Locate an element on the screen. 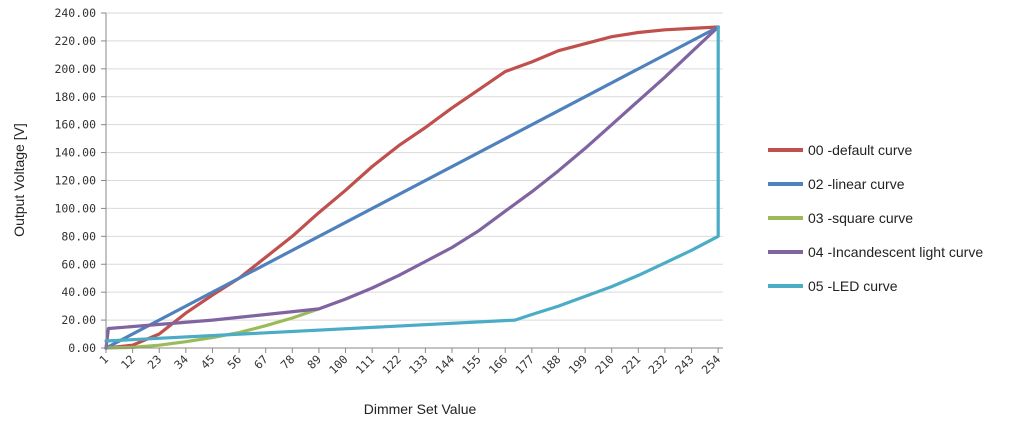  x-tick-label: 177 is located at coordinates (524, 364).